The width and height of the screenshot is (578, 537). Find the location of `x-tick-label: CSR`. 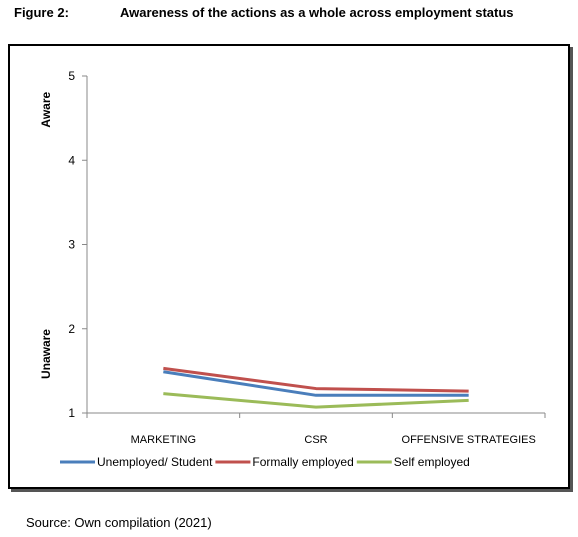

x-tick-label: CSR is located at coordinates (315, 440).